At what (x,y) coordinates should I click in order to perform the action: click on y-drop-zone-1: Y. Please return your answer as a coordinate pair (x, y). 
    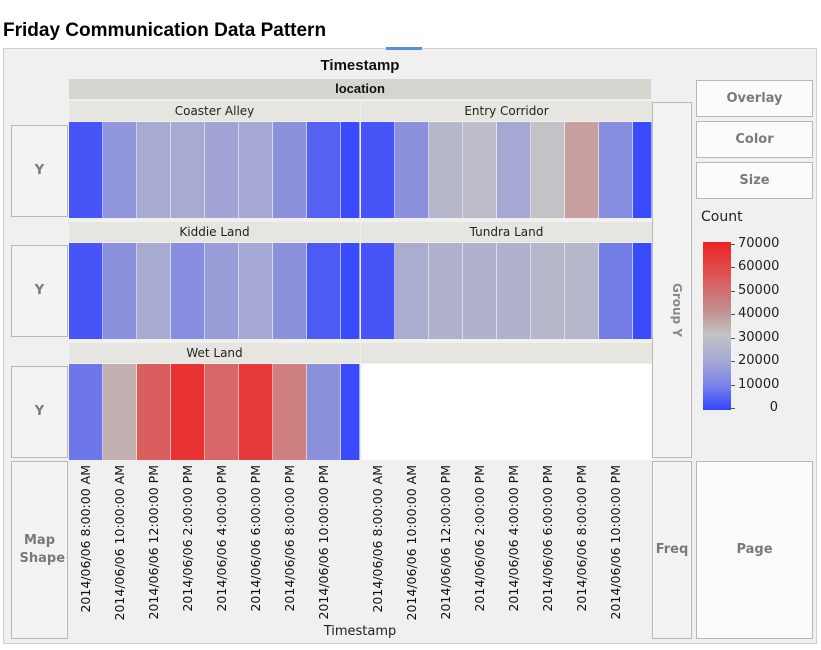
    Looking at the image, I should click on (39, 171).